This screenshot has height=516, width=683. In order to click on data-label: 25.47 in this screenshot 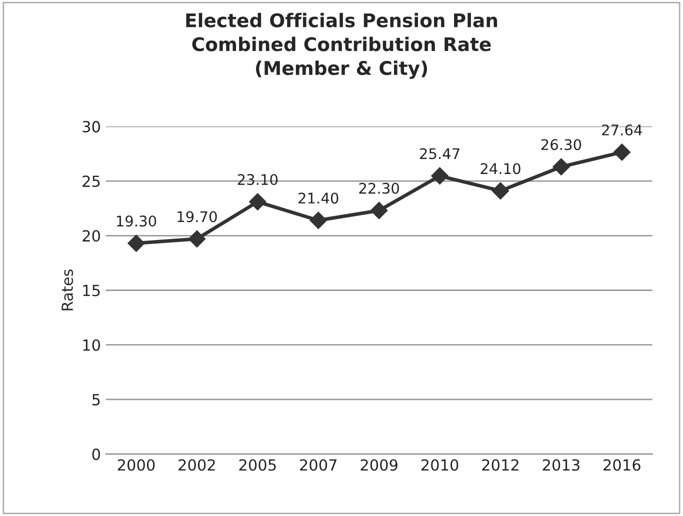, I will do `click(440, 154)`.